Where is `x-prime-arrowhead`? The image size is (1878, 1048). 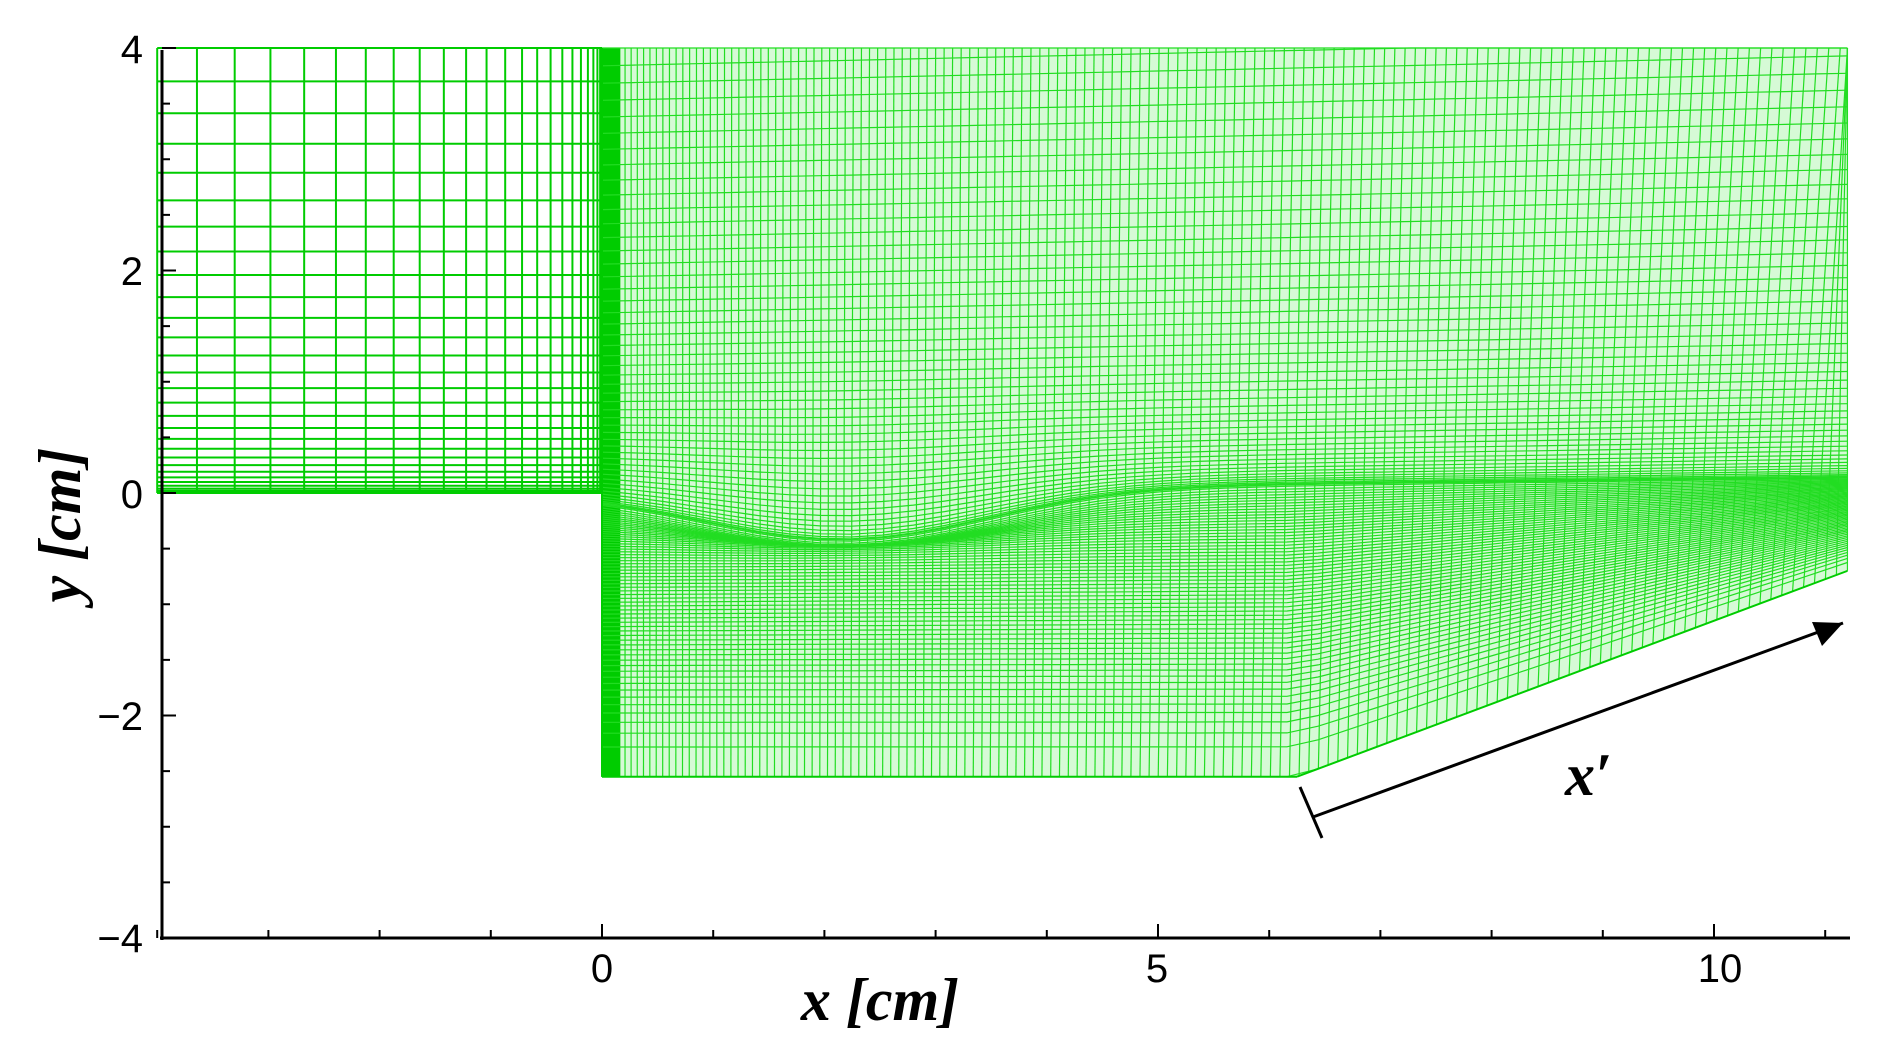
x-prime-arrowhead is located at coordinates (1827, 634).